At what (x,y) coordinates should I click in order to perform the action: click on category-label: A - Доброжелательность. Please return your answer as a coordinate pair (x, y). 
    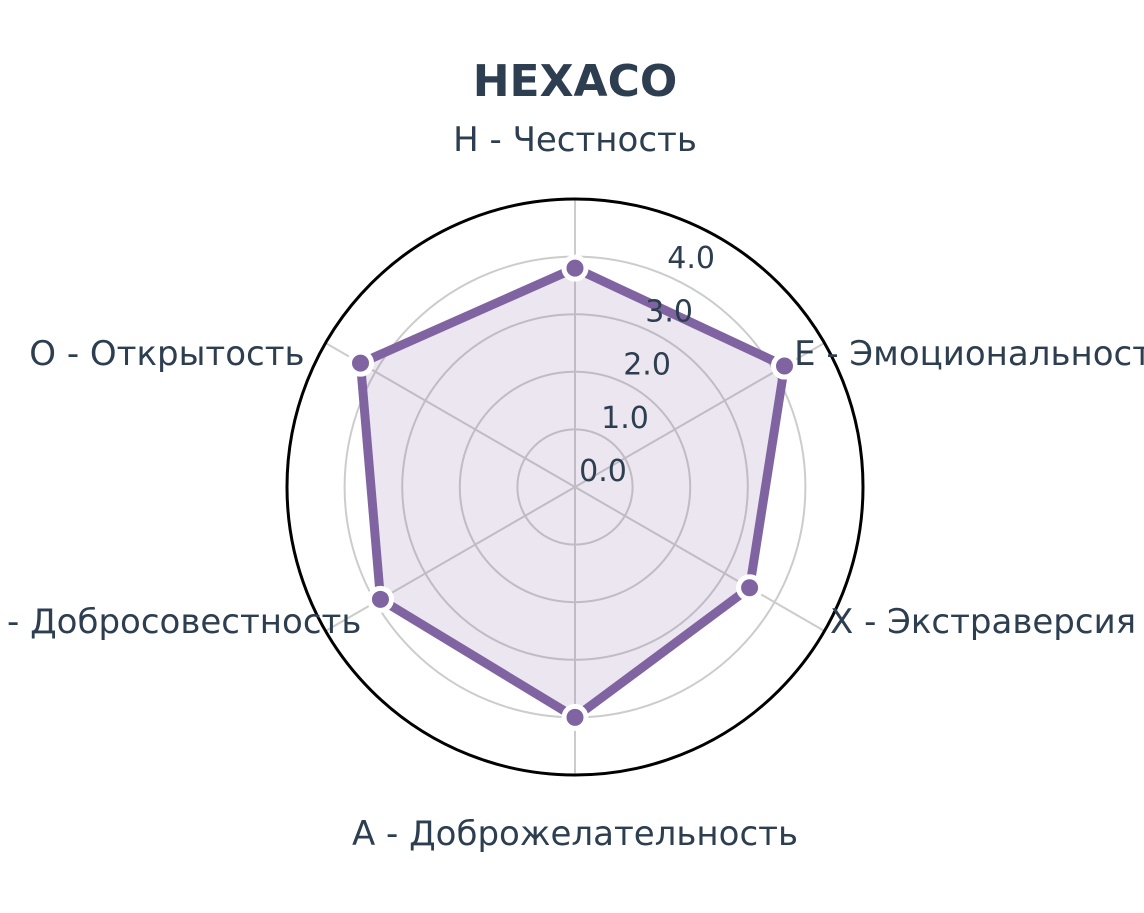
    Looking at the image, I should click on (575, 834).